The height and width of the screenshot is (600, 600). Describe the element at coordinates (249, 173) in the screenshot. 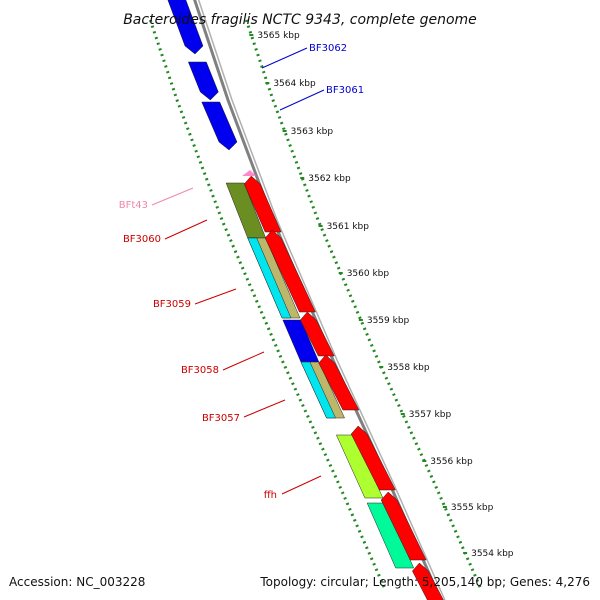

I see `trna-bft43` at that location.